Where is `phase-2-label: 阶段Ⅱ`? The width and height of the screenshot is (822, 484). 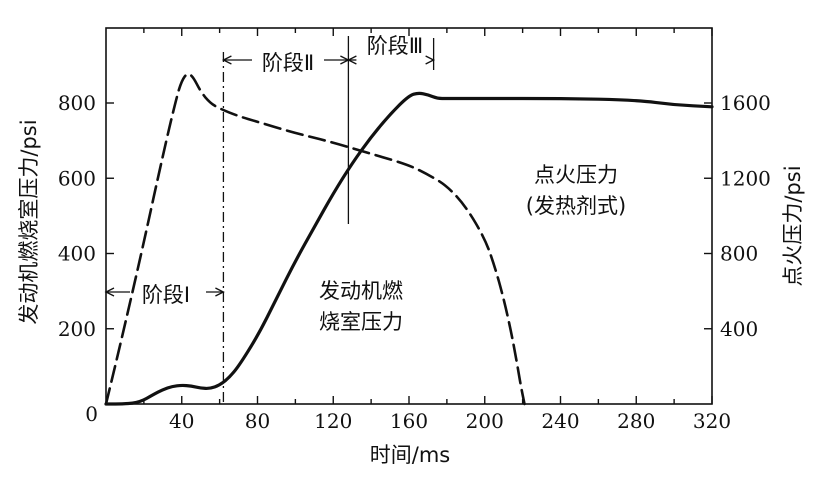 phase-2-label: 阶段Ⅱ is located at coordinates (288, 63).